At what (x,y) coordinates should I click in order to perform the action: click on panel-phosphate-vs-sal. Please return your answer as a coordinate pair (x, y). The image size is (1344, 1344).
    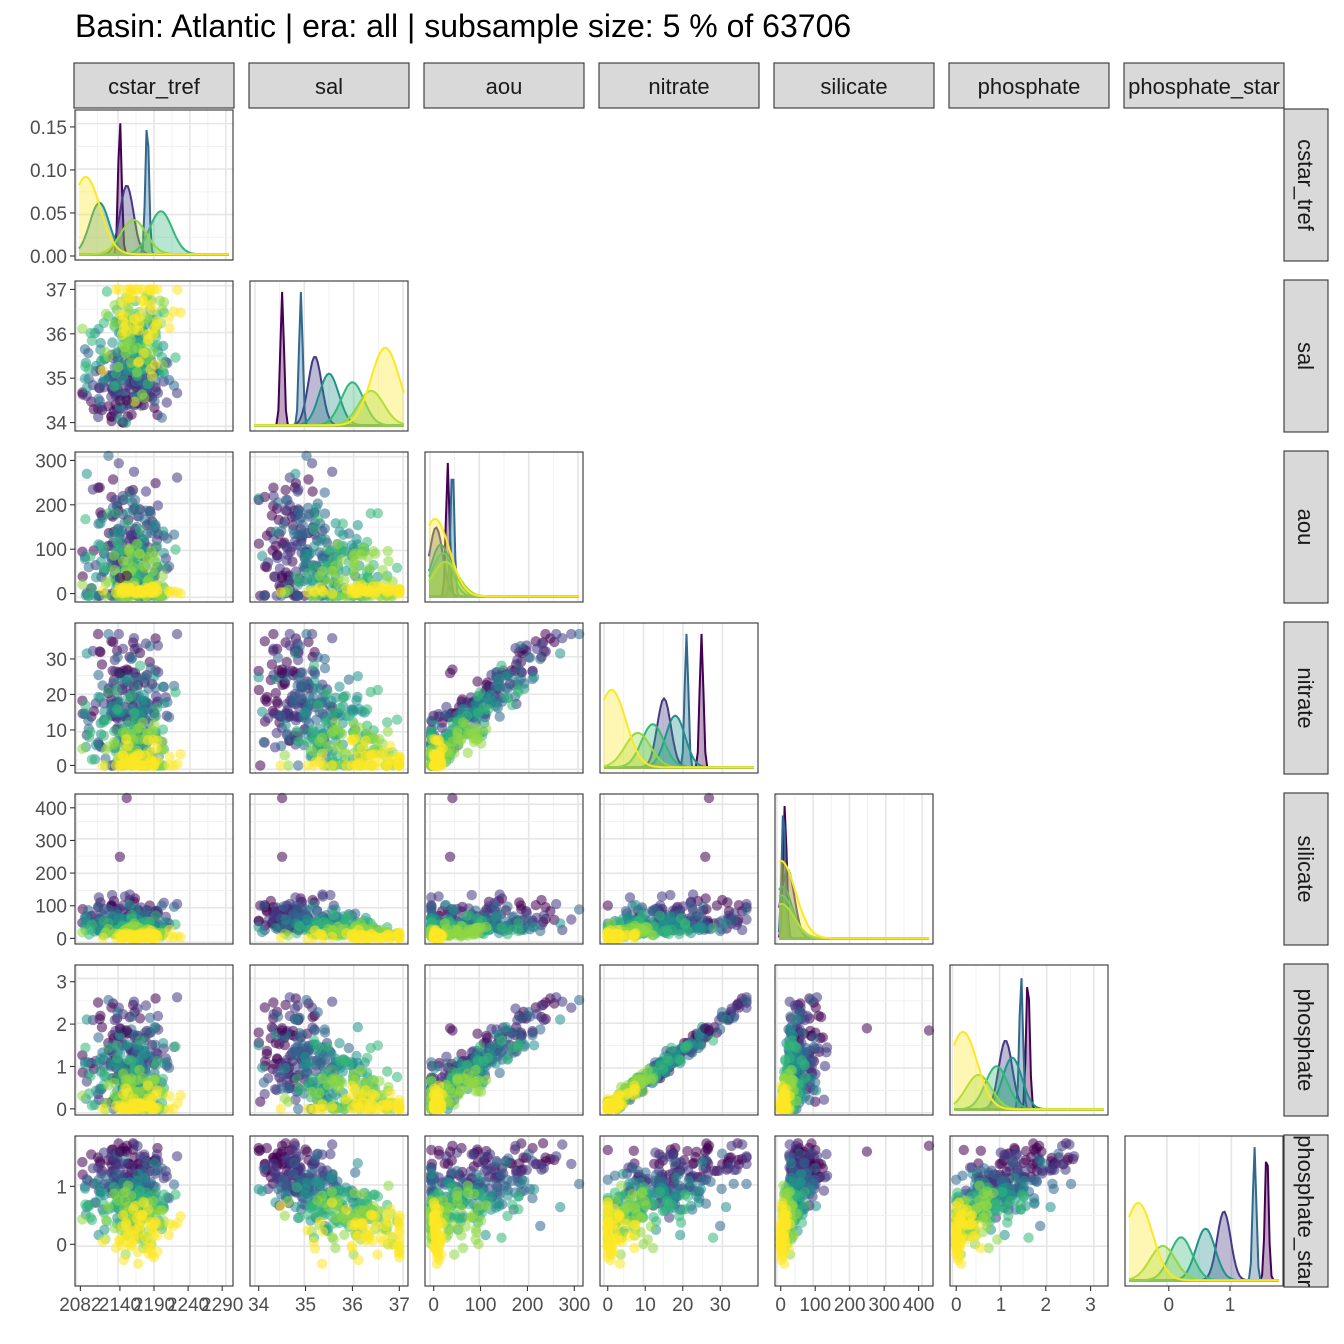
    Looking at the image, I should click on (329, 1040).